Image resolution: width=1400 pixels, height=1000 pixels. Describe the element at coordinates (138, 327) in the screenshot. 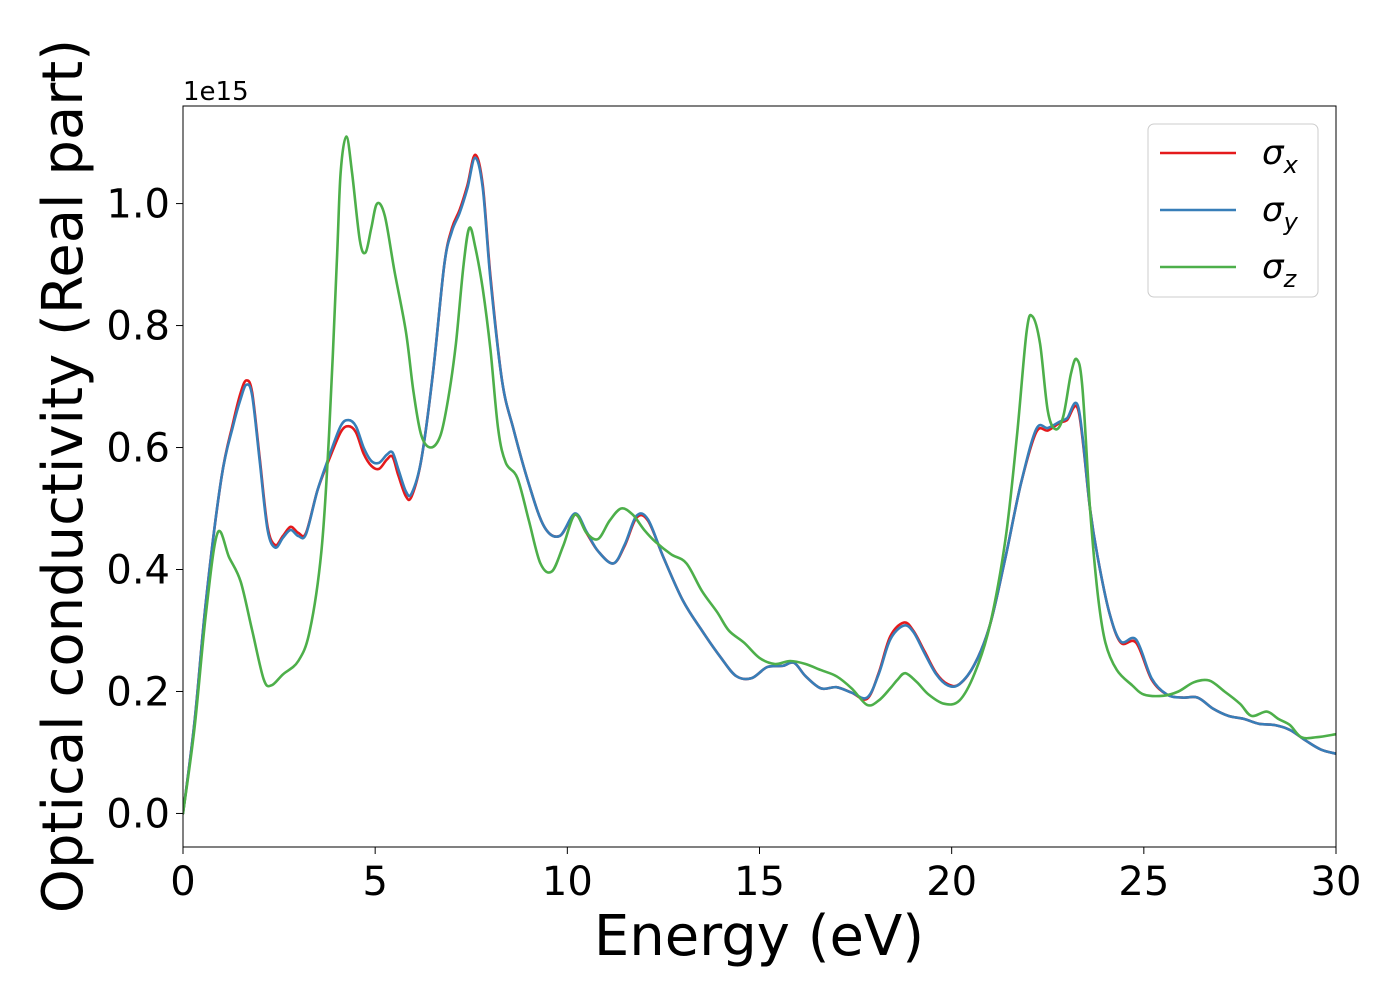

I see `y-tick-label: 0.8` at that location.